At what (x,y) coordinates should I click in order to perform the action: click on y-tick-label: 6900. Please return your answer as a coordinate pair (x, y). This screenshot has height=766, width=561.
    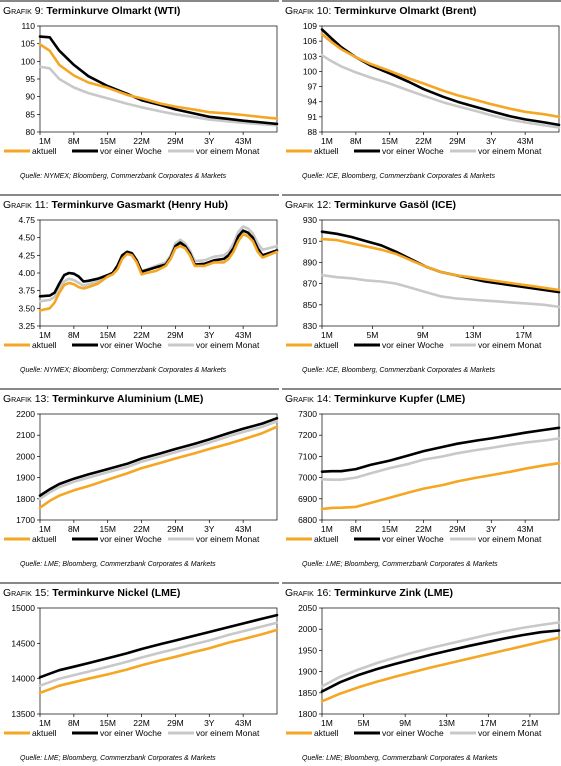
    Looking at the image, I should click on (307, 499).